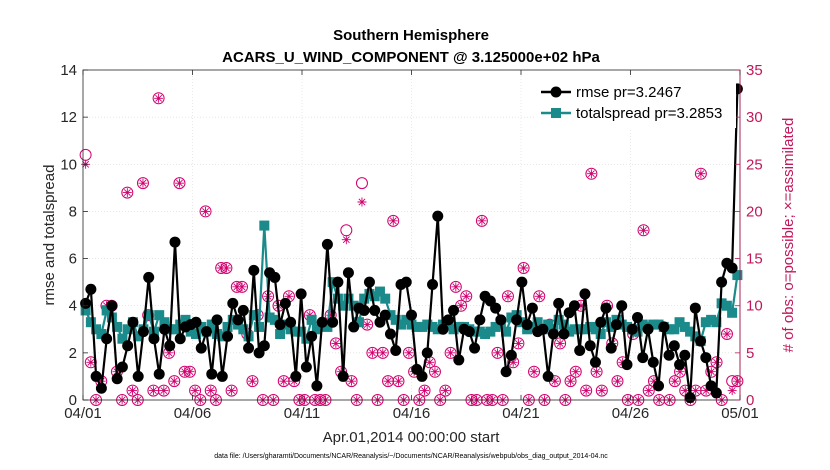 Image resolution: width=830 pixels, height=470 pixels. Describe the element at coordinates (749, 235) in the screenshot. I see `y2-axis-ticks: 0 5 10 15 20 25 30 35` at that location.